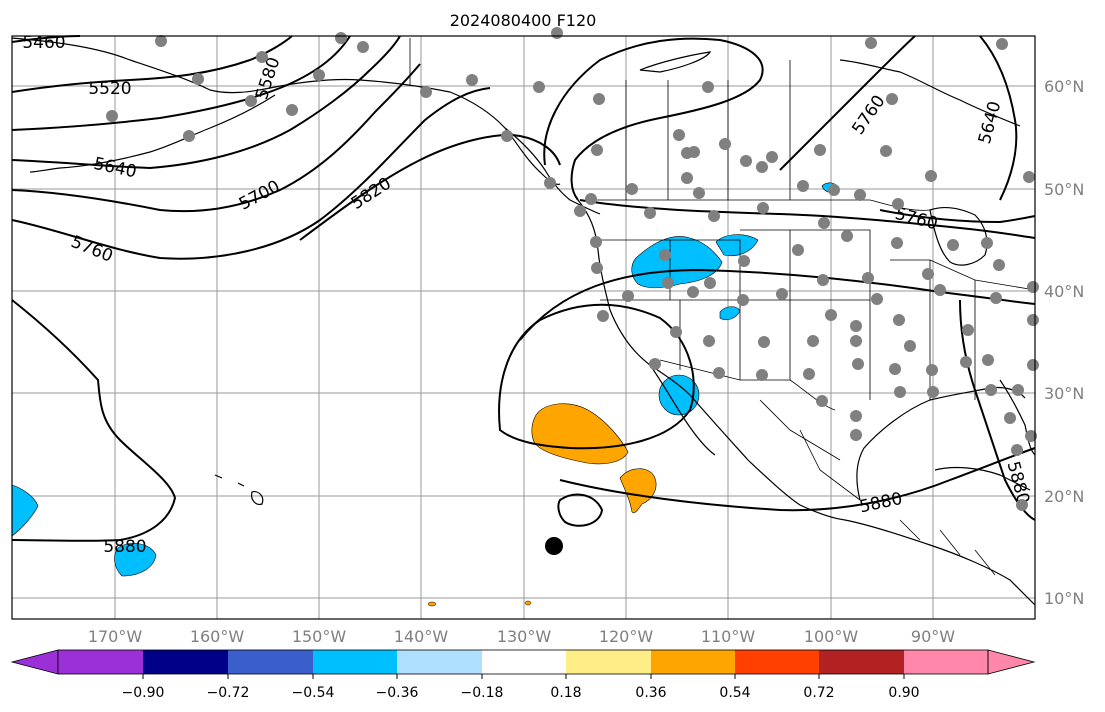 The width and height of the screenshot is (1105, 712). I want to click on canada-west-coast, so click(552, 171).